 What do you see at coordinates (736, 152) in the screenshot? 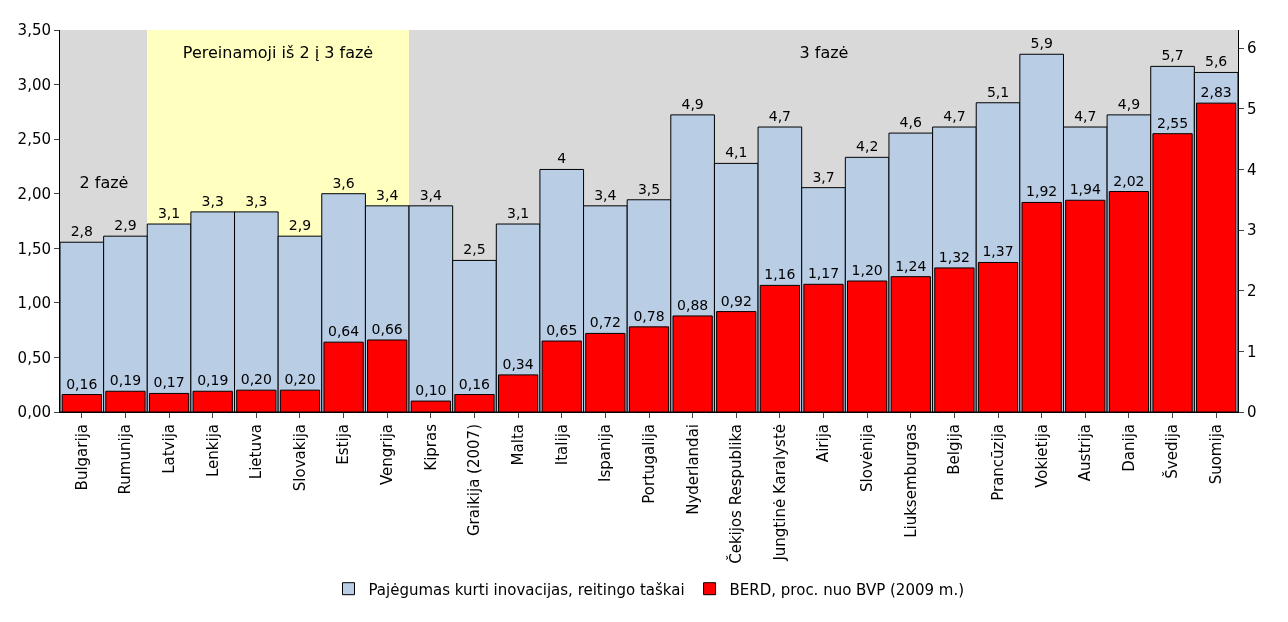
I see `data-label: 4,1` at bounding box center [736, 152].